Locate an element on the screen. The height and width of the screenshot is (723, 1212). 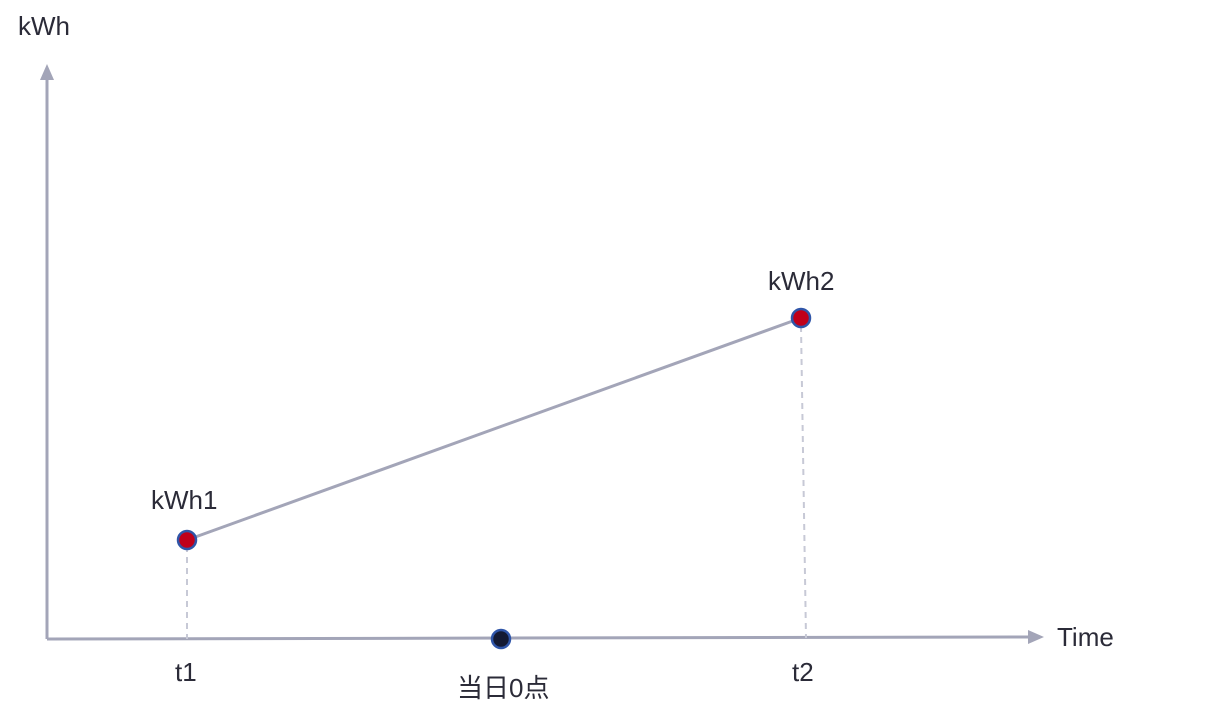
x-axis-arrow is located at coordinates (1036, 637).